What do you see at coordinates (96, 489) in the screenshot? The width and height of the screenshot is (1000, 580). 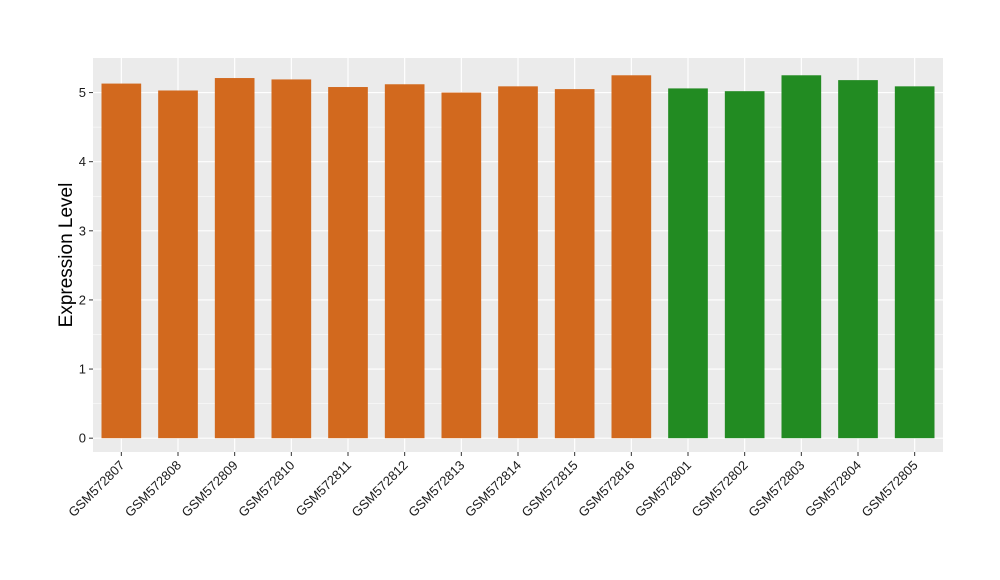 I see `x-tick-label: GSM572807` at bounding box center [96, 489].